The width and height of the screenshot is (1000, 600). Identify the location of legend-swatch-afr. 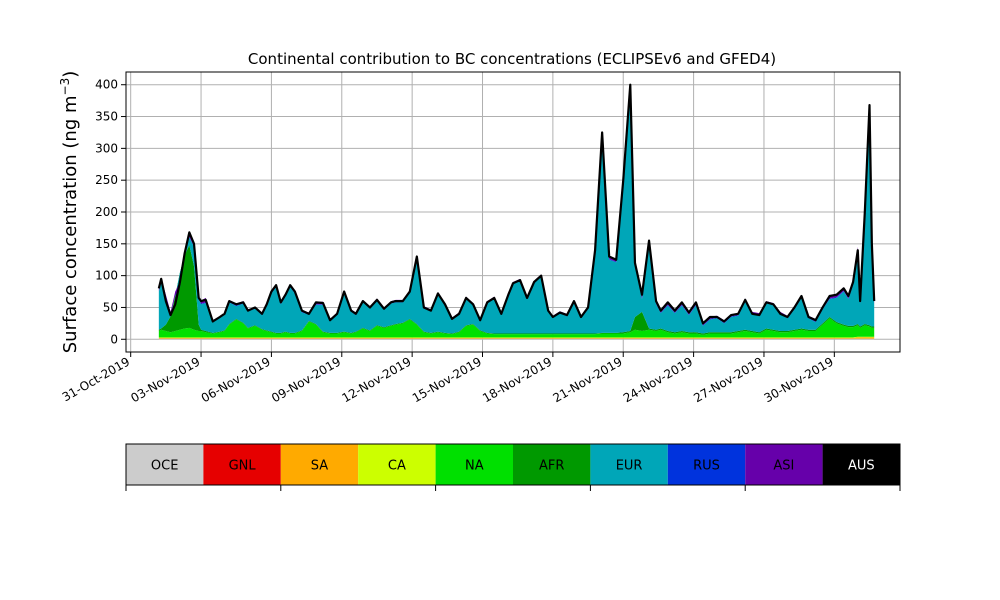
(552, 464).